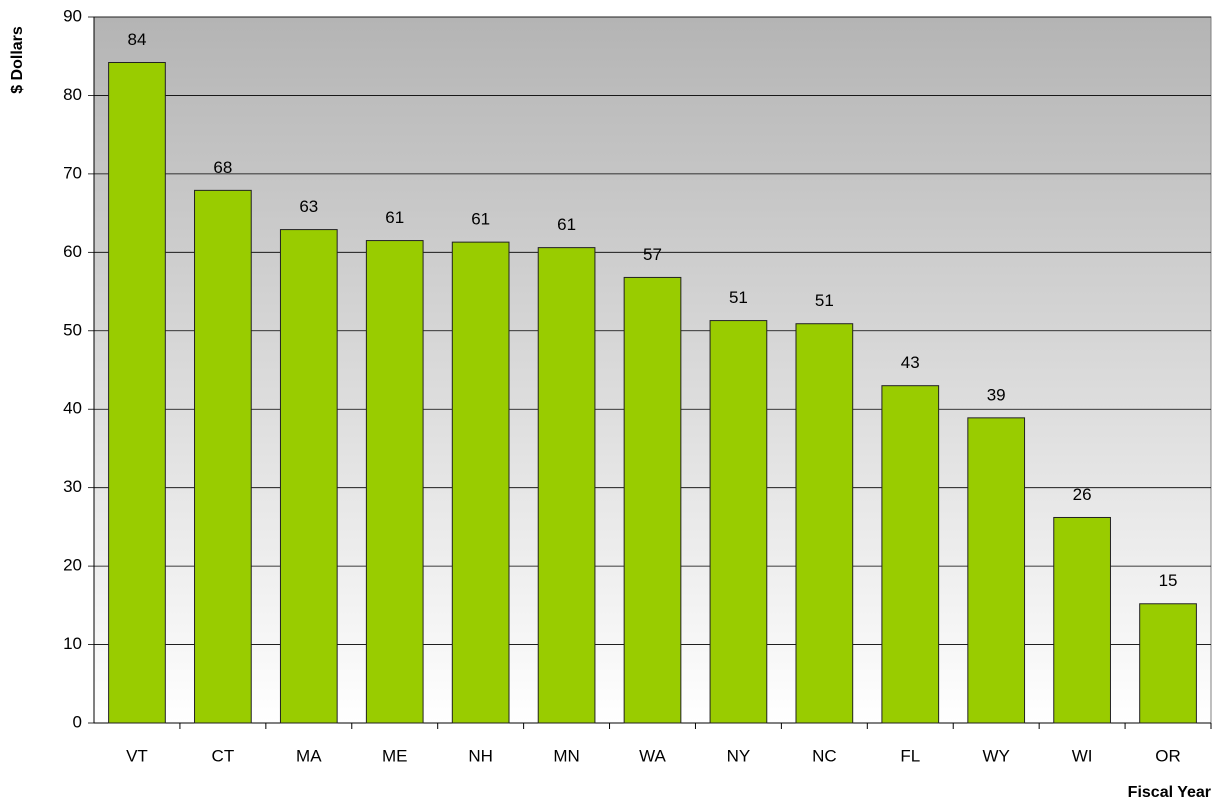  Describe the element at coordinates (1082, 494) in the screenshot. I see `data-label: 26` at that location.